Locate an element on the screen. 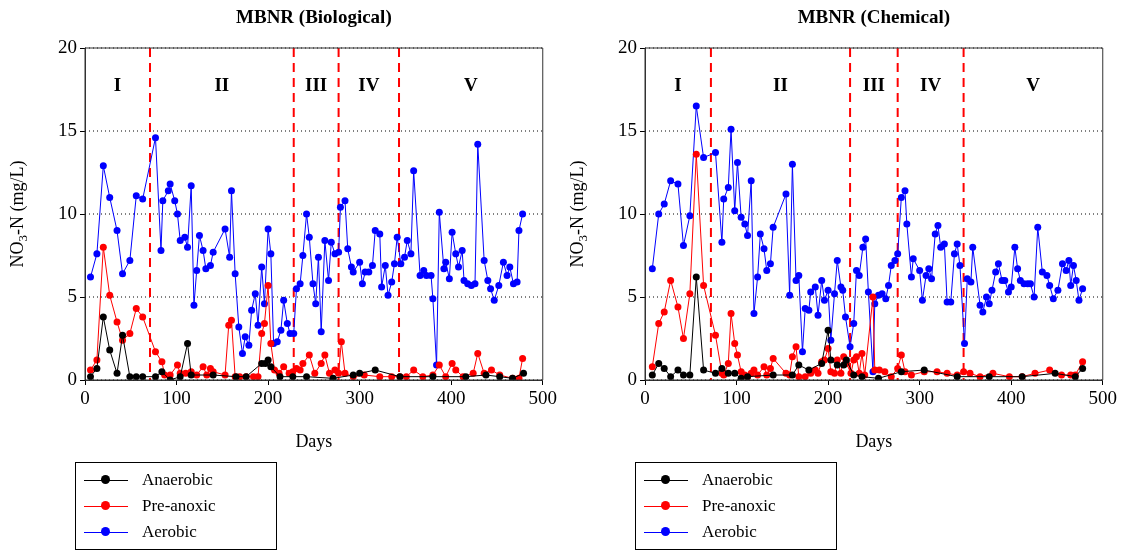 Image resolution: width=1130 pixels, height=556 pixels. chart-title: MBNR (Biological) is located at coordinates (314, 16).